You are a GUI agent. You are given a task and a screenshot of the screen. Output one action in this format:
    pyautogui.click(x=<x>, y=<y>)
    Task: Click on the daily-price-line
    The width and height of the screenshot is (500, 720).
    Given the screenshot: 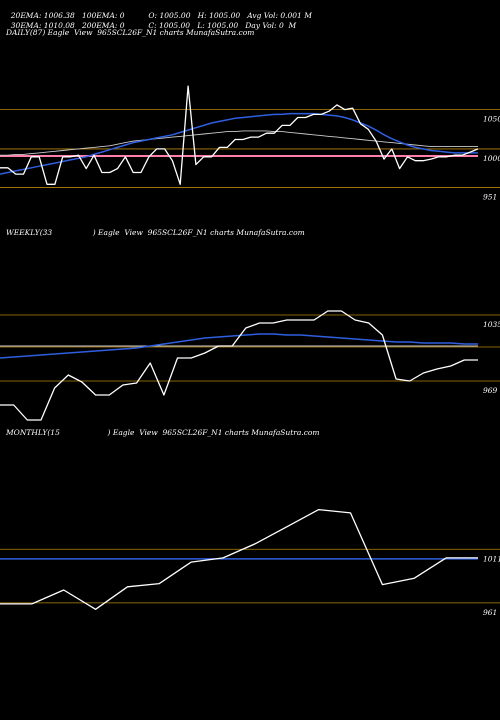 What is the action you would take?
    pyautogui.click(x=239, y=135)
    